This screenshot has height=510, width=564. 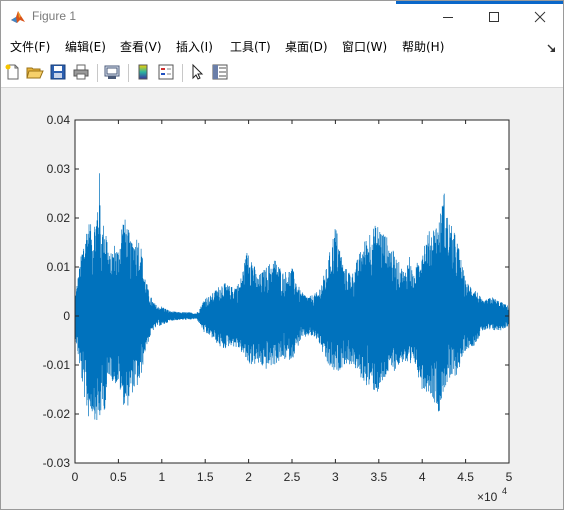 I want to click on y-tick-label: 0.01, so click(x=59, y=267).